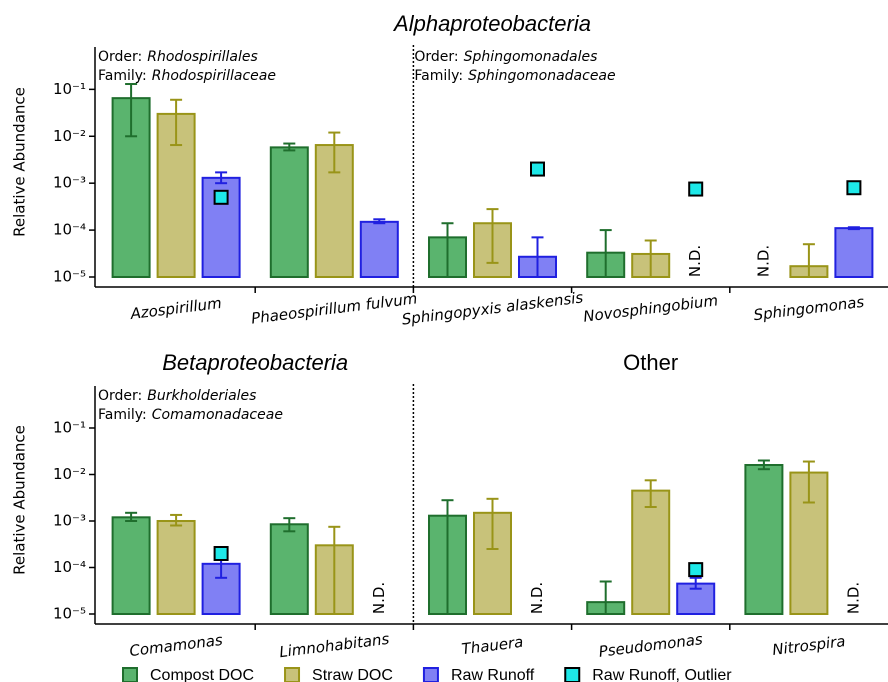 The height and width of the screenshot is (682, 888). What do you see at coordinates (651, 645) in the screenshot?
I see `x-tick-label: Pseudomonas` at bounding box center [651, 645].